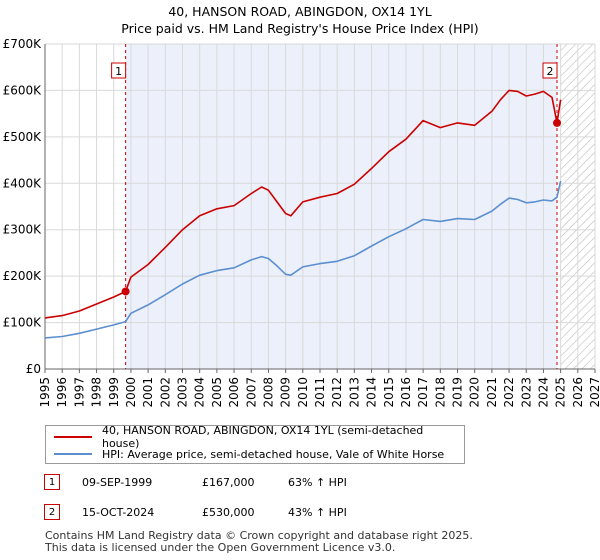 This screenshot has height=560, width=600. I want to click on sale-marker-label-2: 2, so click(550, 71).